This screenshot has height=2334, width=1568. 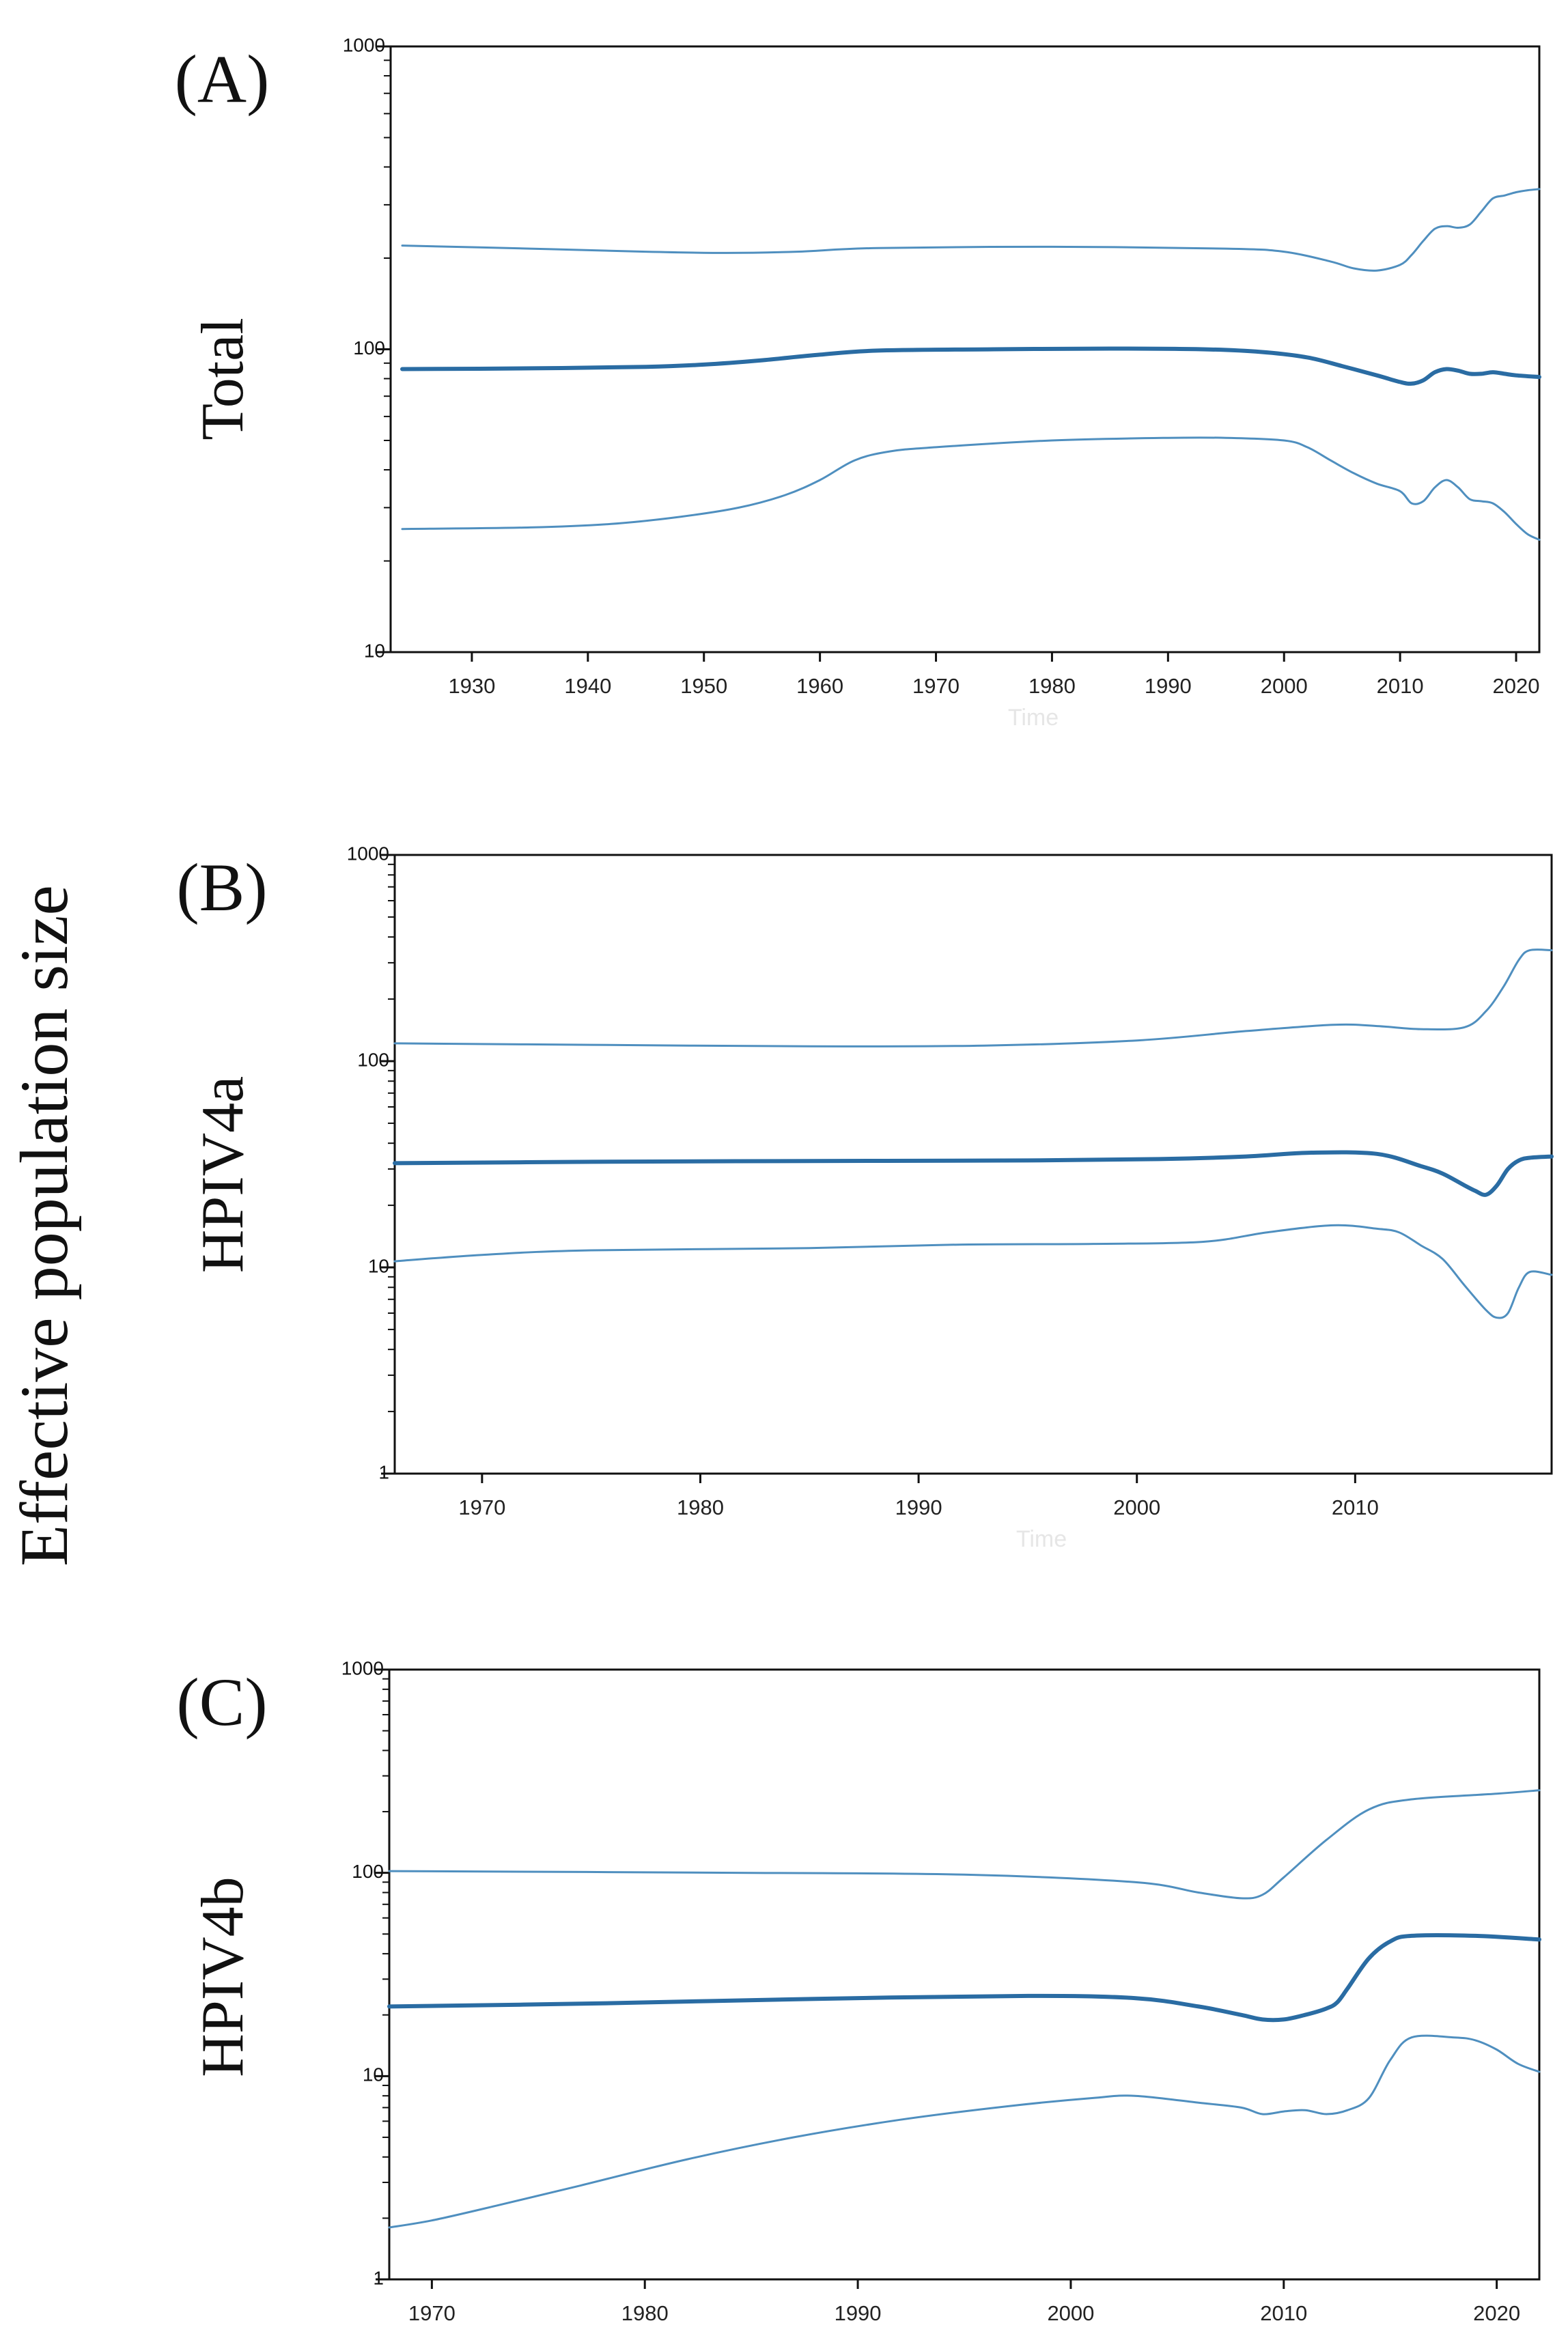 I want to click on x-tick-label: 1930, so click(x=471, y=686).